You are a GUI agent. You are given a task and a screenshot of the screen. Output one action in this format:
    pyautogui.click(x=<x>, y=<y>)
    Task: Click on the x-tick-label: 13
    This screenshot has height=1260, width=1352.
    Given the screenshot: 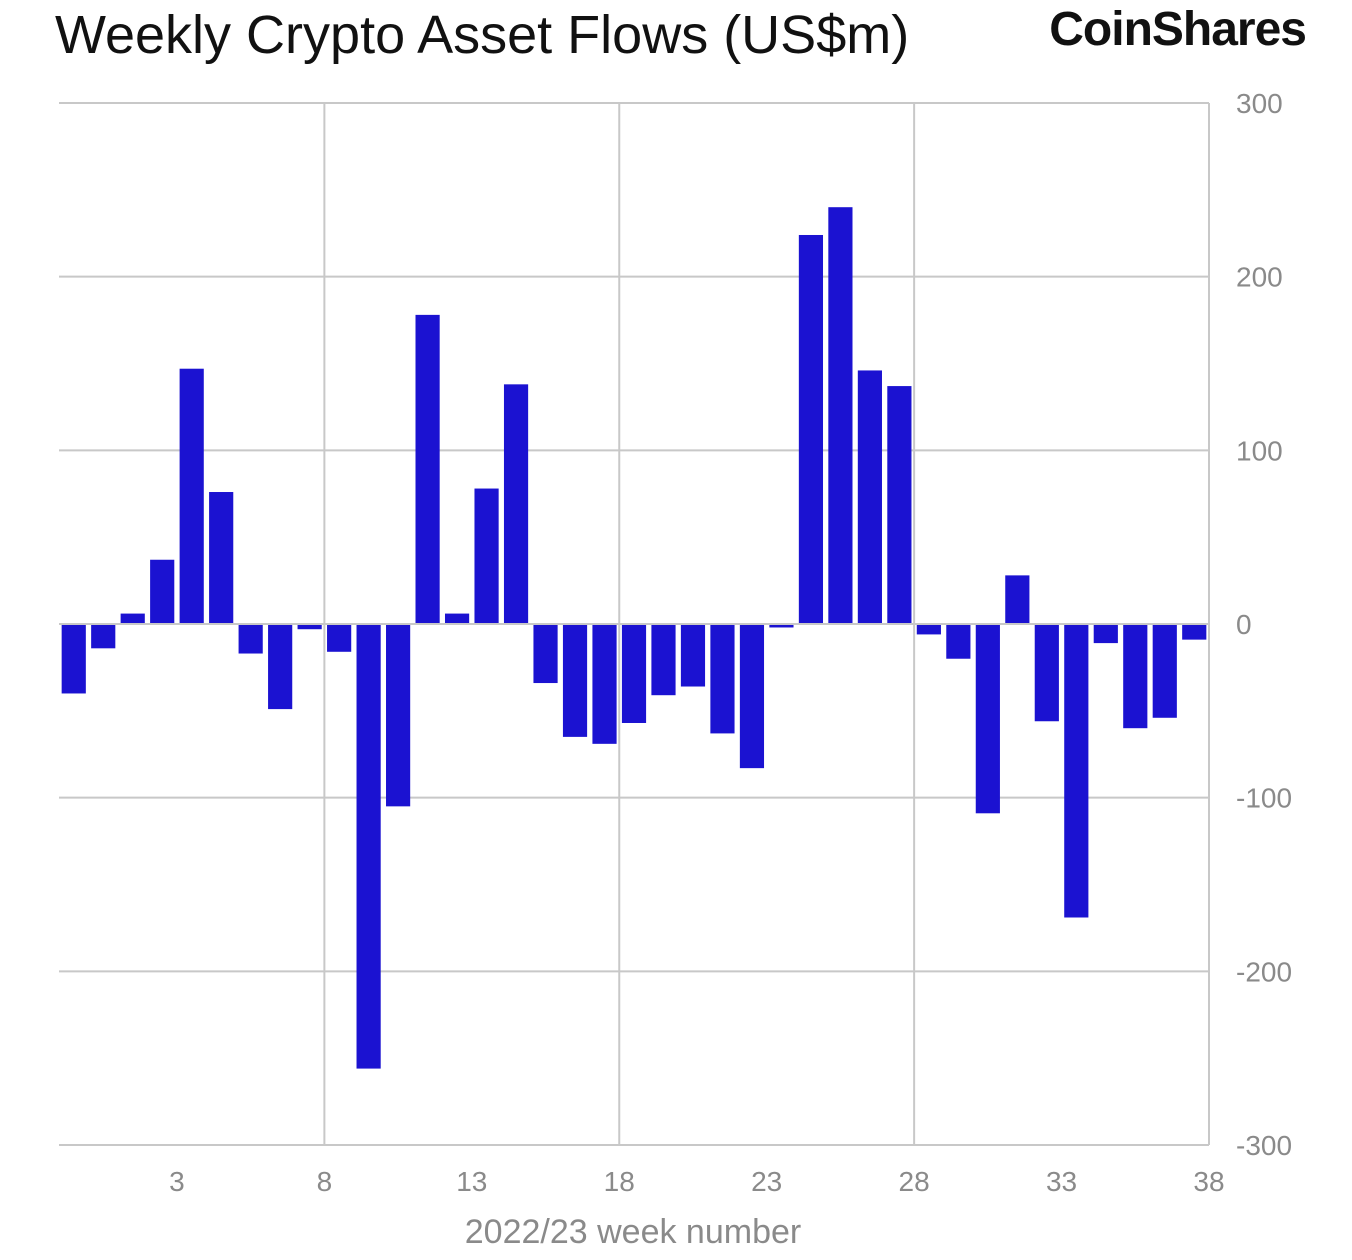 What is the action you would take?
    pyautogui.click(x=471, y=1181)
    